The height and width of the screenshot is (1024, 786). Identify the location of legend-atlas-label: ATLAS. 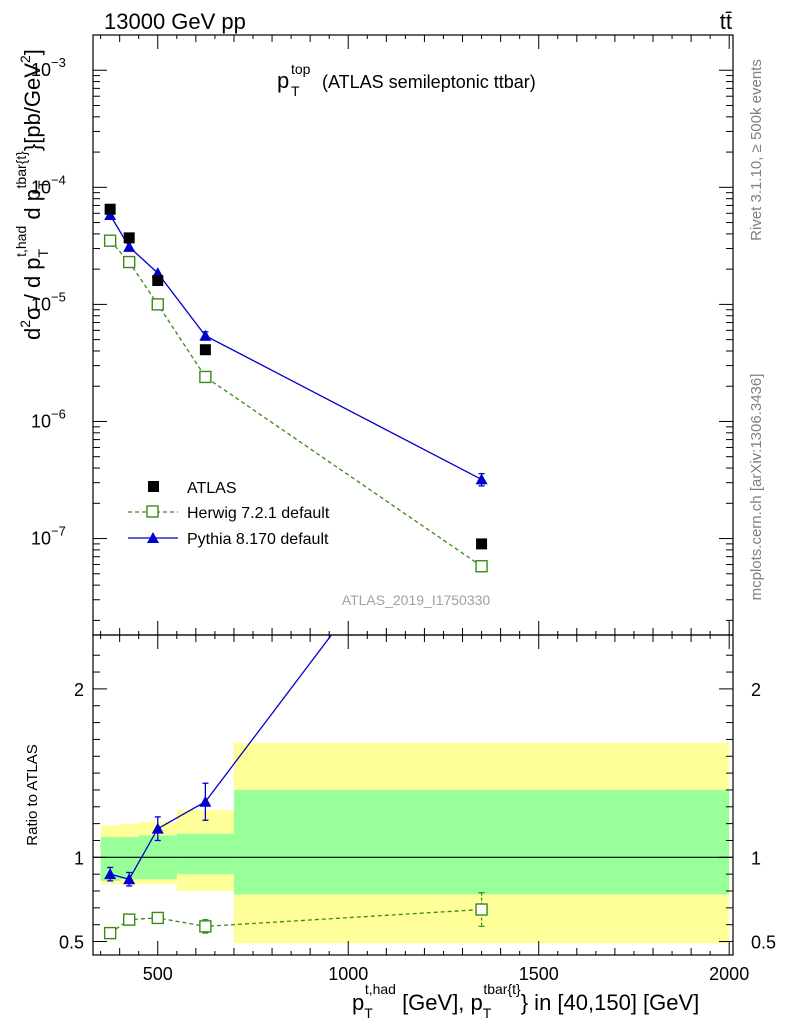
(212, 488).